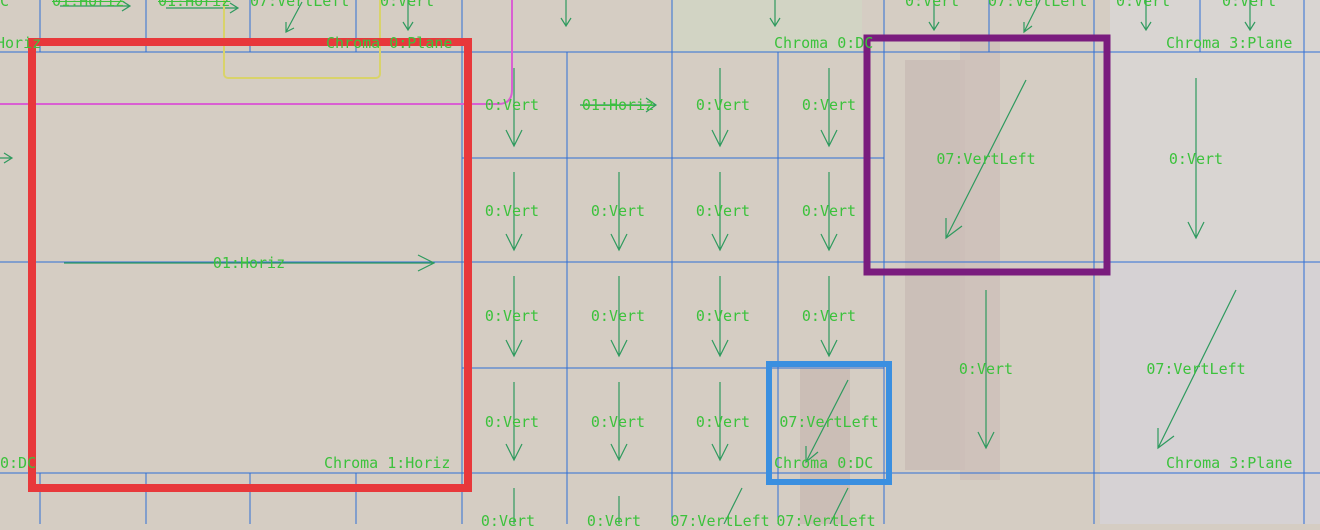 This screenshot has height=530, width=1320. I want to click on chroma-label: Chroma 3:Plane, so click(1229, 43).